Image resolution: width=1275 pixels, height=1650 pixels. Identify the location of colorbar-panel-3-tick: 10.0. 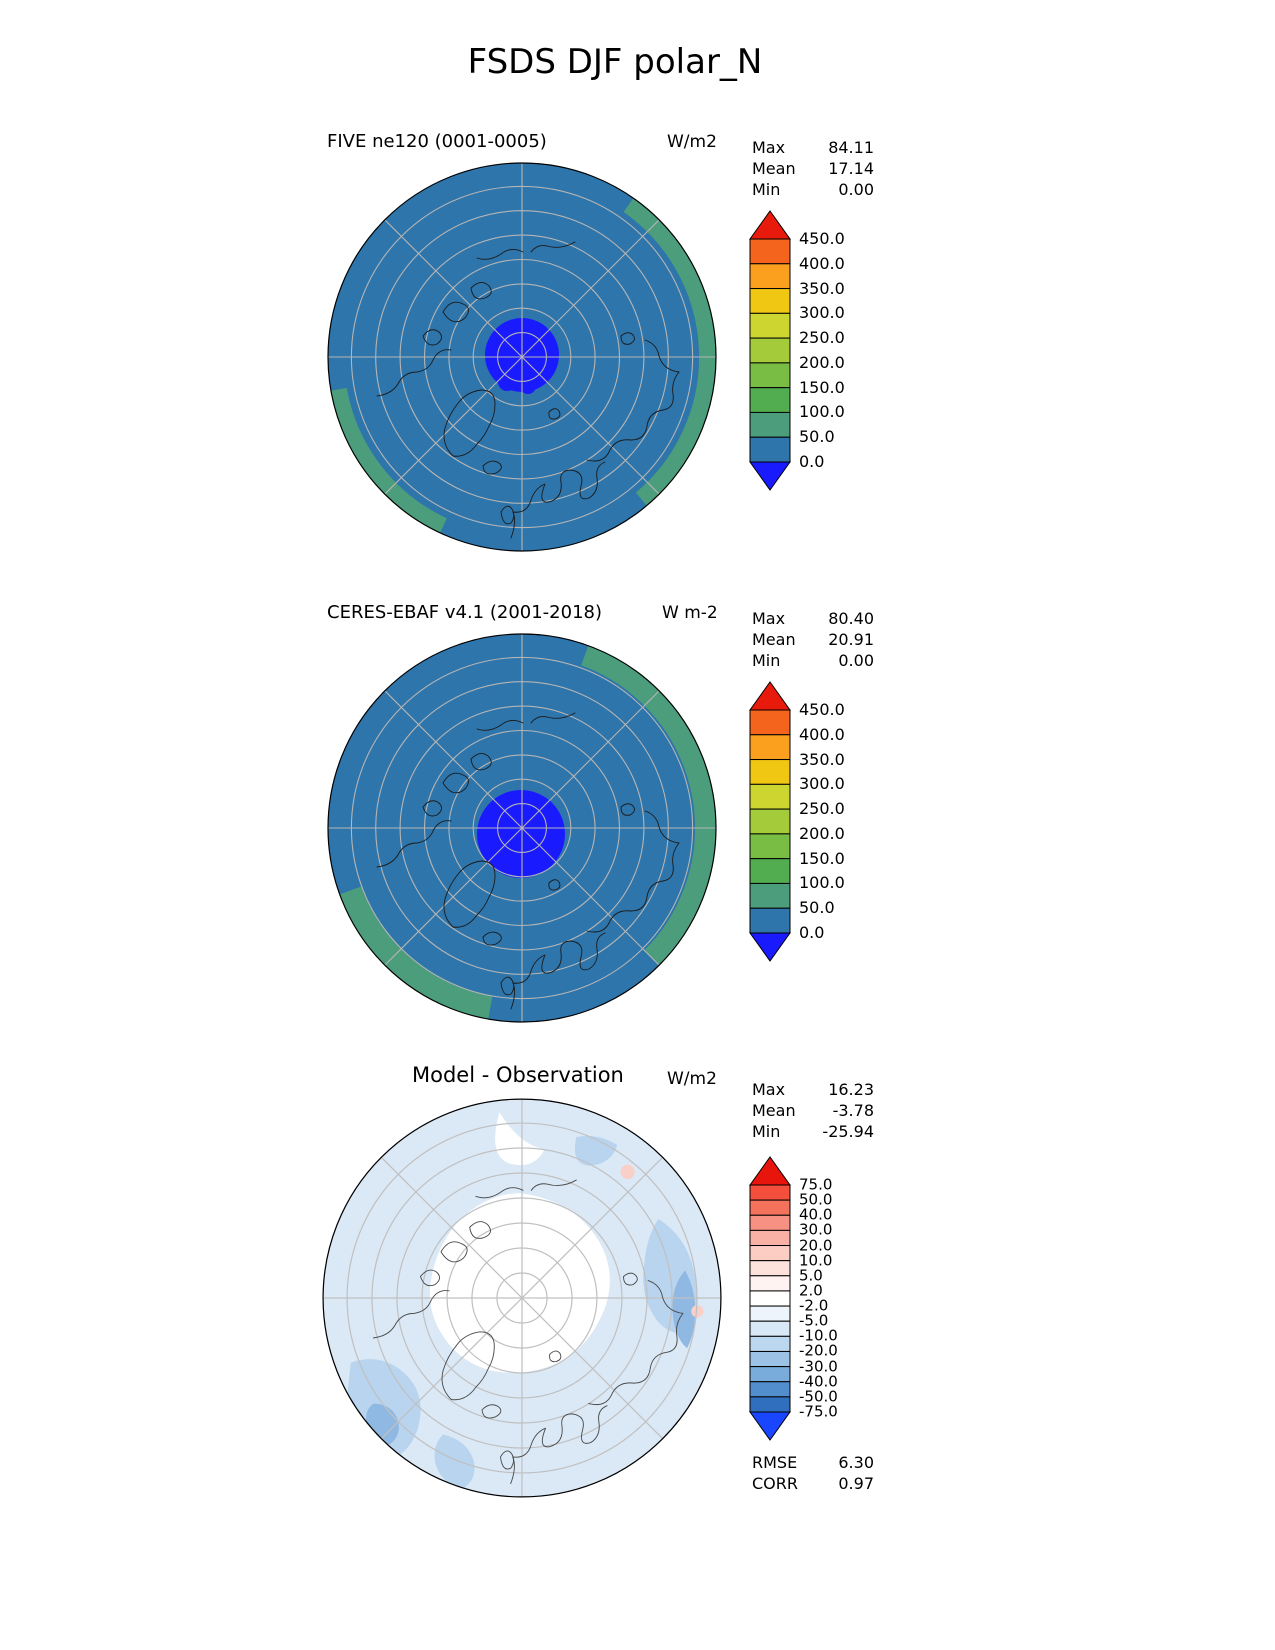
(816, 1260).